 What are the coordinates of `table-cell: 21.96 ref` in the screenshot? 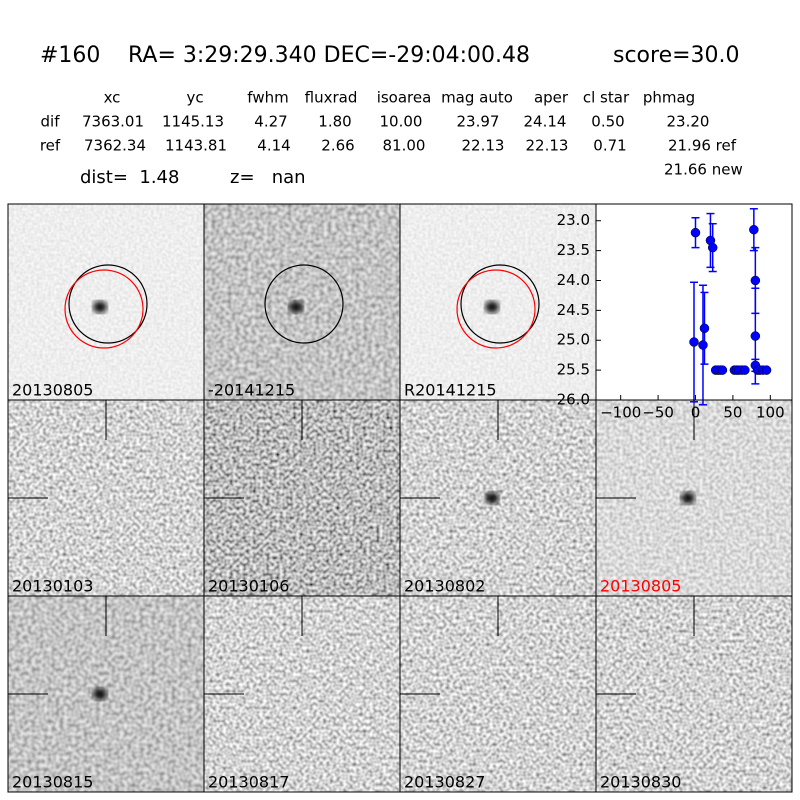 It's located at (702, 146).